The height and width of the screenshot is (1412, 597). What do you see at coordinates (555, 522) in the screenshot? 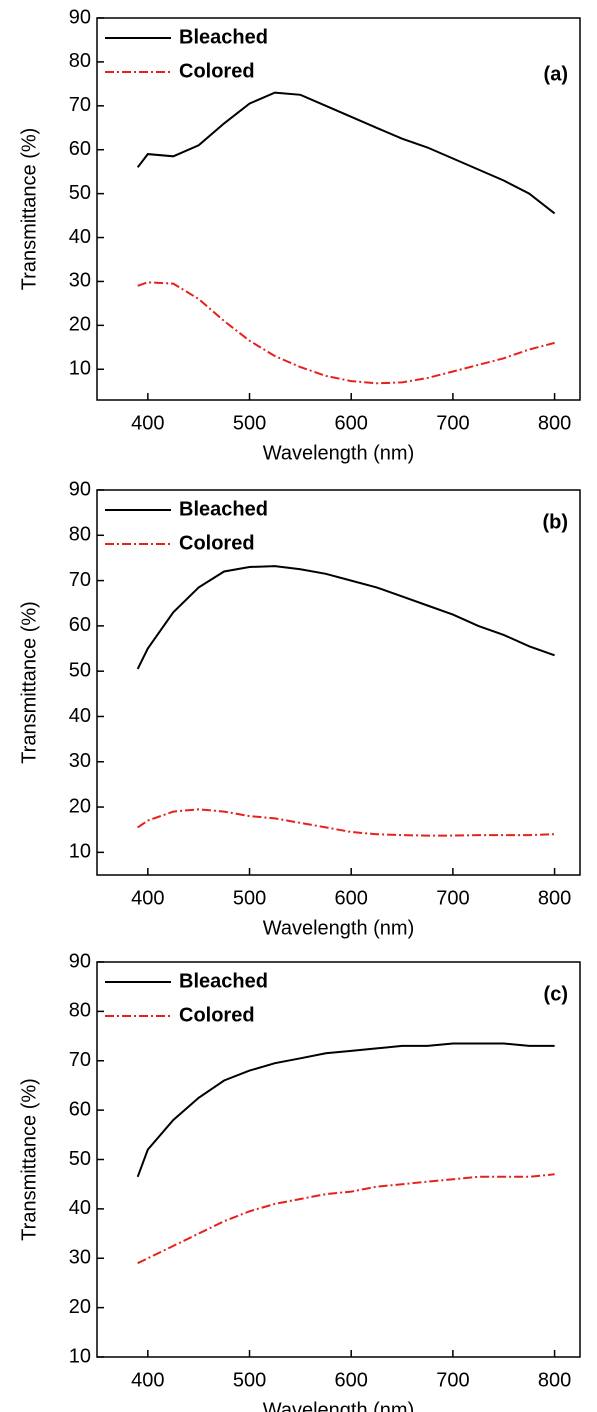
I see `panel-label: (b)` at bounding box center [555, 522].